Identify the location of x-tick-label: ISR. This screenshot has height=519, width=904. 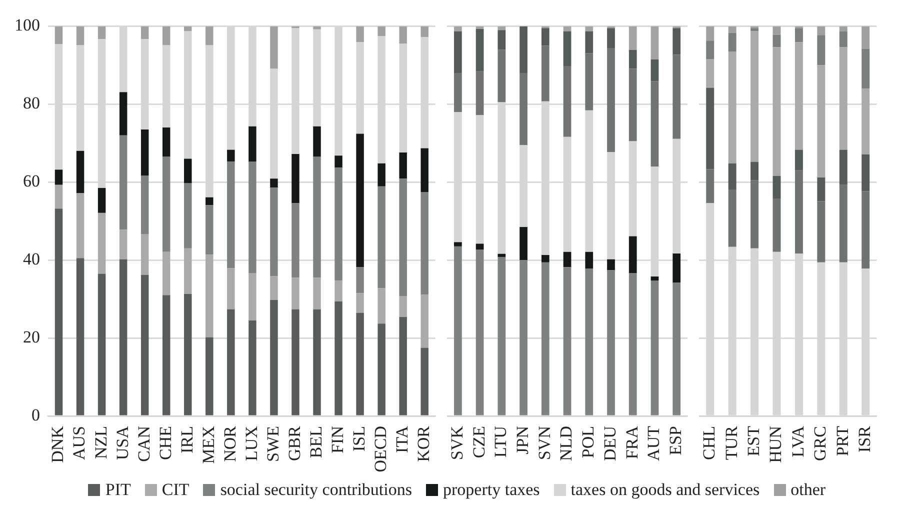
(864, 438).